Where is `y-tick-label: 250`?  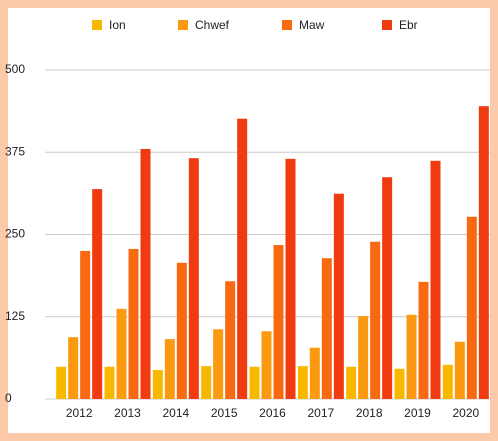 y-tick-label: 250 is located at coordinates (15, 234).